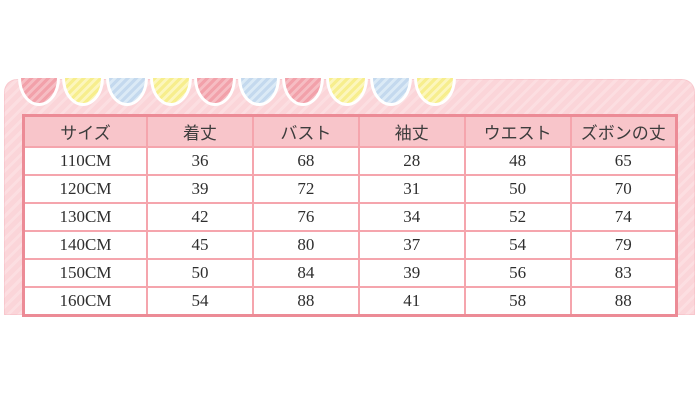 The width and height of the screenshot is (700, 417). What do you see at coordinates (85, 217) in the screenshot?
I see `size-cell: 130CM` at bounding box center [85, 217].